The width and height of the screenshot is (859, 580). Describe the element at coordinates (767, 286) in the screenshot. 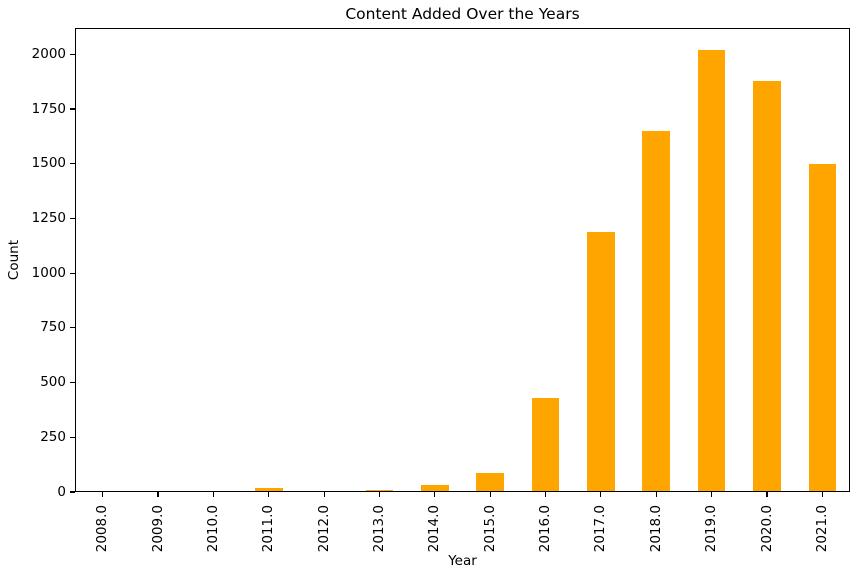

I see `bar-2020.0` at that location.